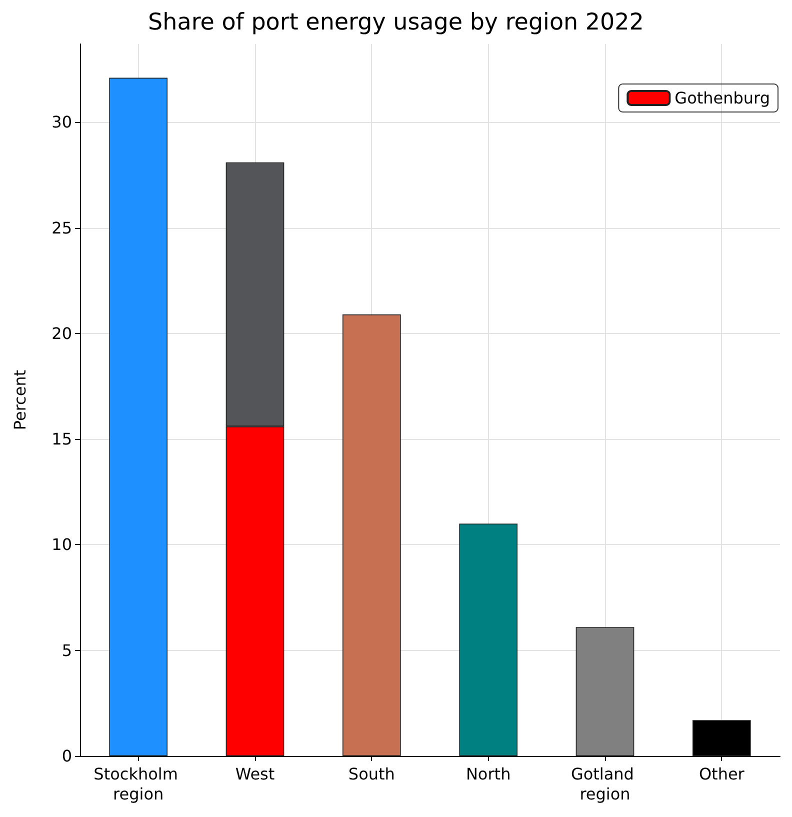 The image size is (792, 817). What do you see at coordinates (20, 400) in the screenshot?
I see `y-axis-title: Percent` at bounding box center [20, 400].